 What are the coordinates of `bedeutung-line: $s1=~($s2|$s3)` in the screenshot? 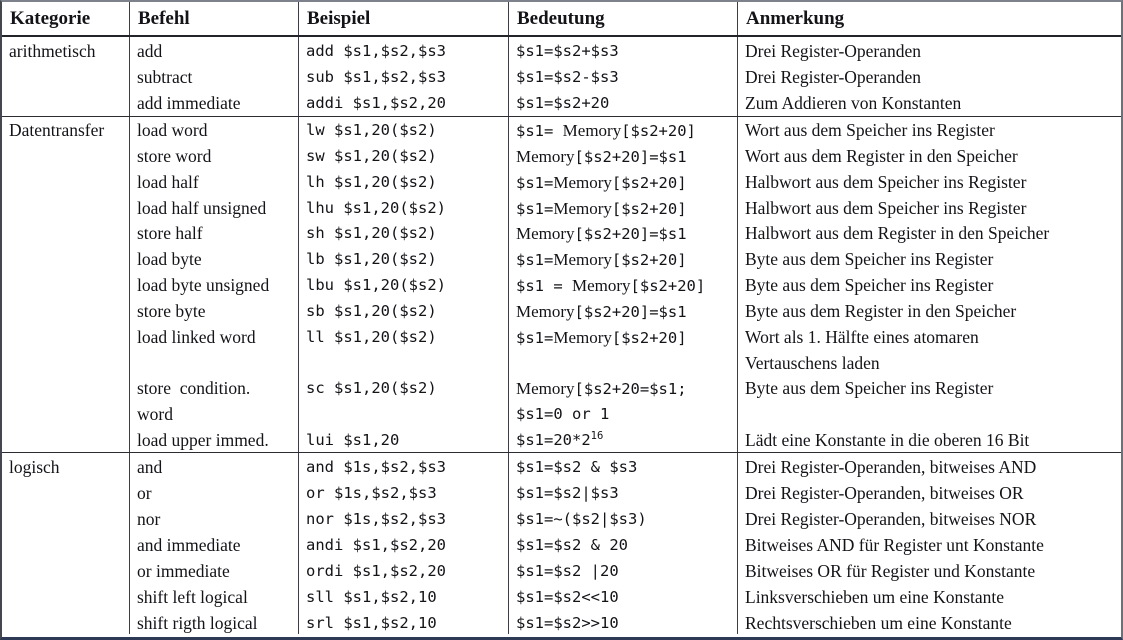 It's located at (581, 519).